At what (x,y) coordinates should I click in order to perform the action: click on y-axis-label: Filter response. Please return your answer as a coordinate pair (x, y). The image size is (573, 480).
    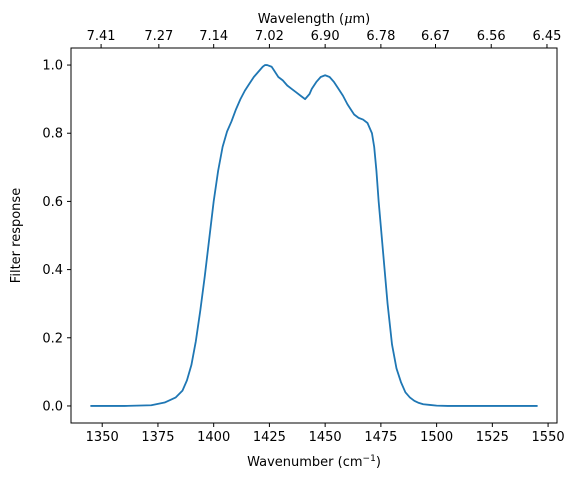
    Looking at the image, I should click on (16, 235).